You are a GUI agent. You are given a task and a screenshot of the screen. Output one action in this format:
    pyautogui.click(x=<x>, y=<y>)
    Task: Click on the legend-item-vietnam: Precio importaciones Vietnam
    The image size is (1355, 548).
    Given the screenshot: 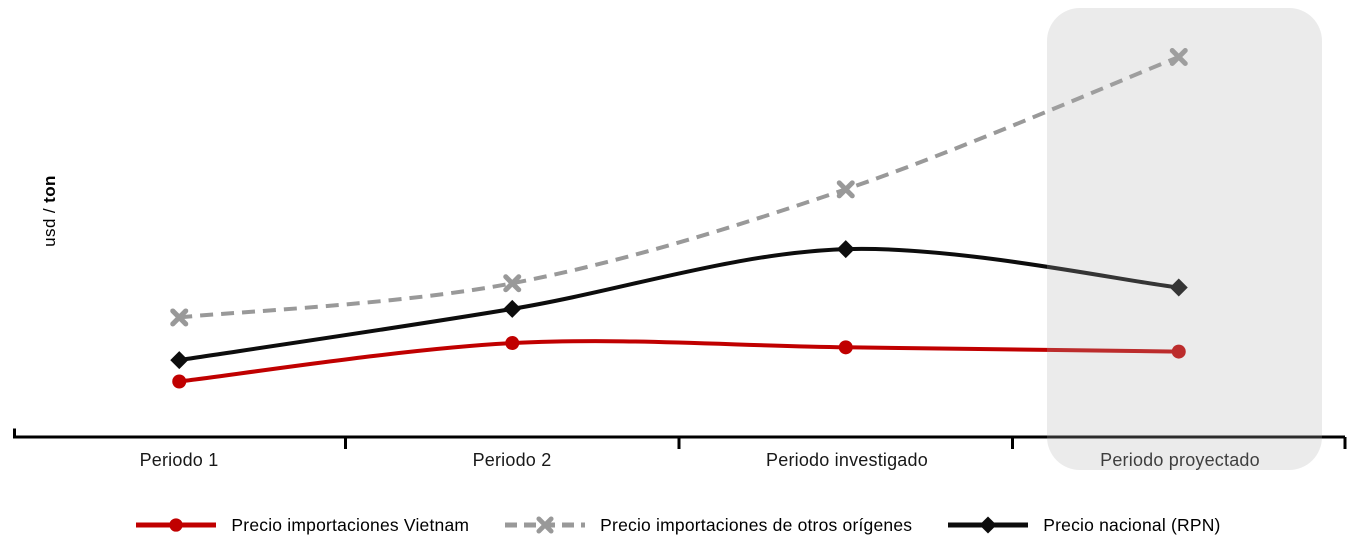 What is the action you would take?
    pyautogui.click(x=301, y=525)
    